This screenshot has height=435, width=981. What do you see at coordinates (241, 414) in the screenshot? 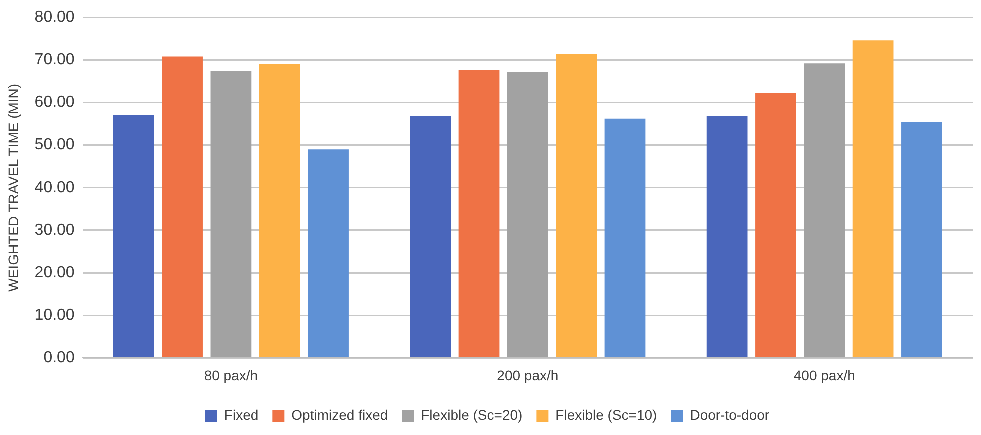
I see `legend-label: Fixed` at bounding box center [241, 414].